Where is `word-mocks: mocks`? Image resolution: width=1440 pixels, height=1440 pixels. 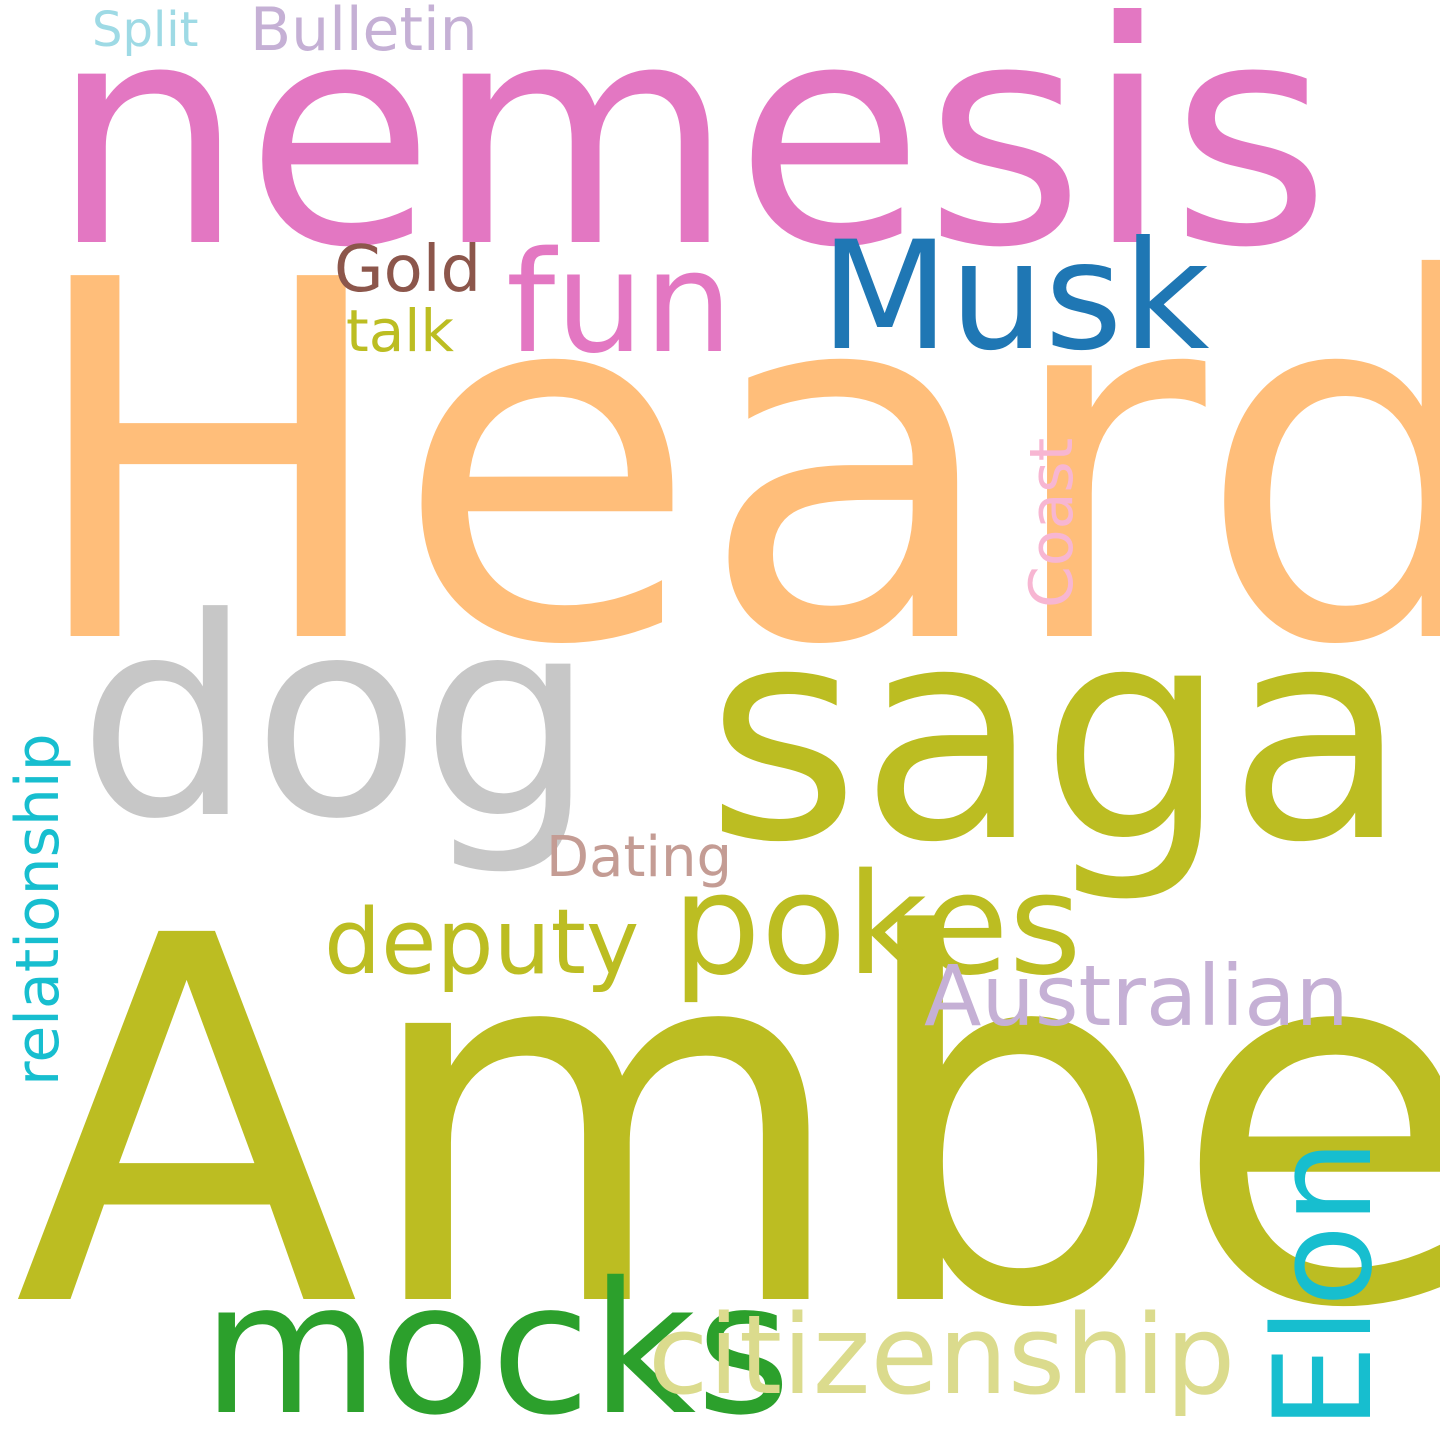 word-mocks: mocks is located at coordinates (496, 1341).